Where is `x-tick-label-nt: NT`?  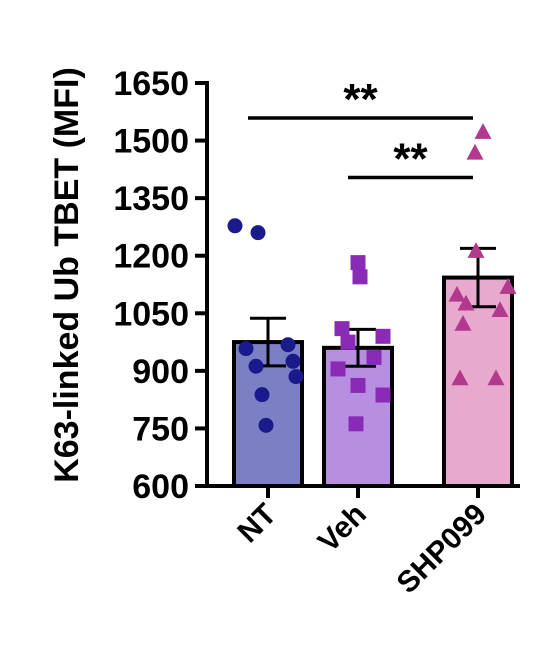 x-tick-label-nt: NT is located at coordinates (257, 524).